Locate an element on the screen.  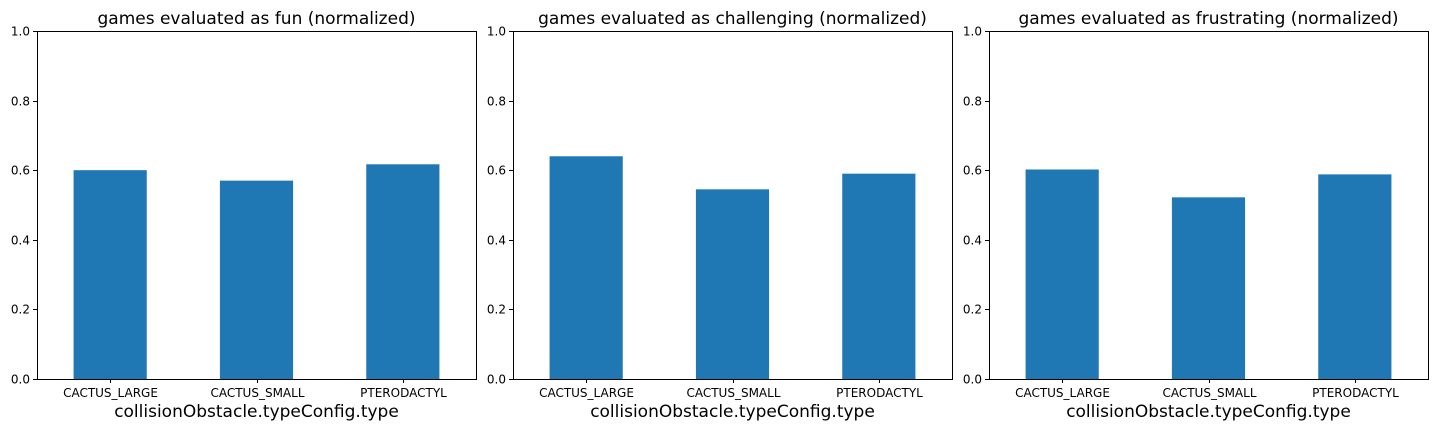
chart-title: games evaluated as fun (normalized) is located at coordinates (256, 19).